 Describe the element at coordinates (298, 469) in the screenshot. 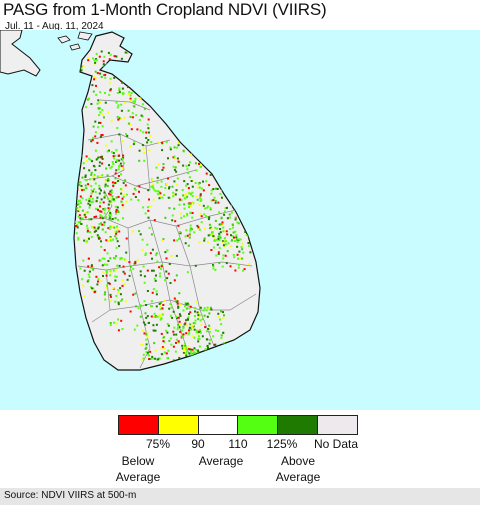

I see `above-label-text: Above Average` at that location.